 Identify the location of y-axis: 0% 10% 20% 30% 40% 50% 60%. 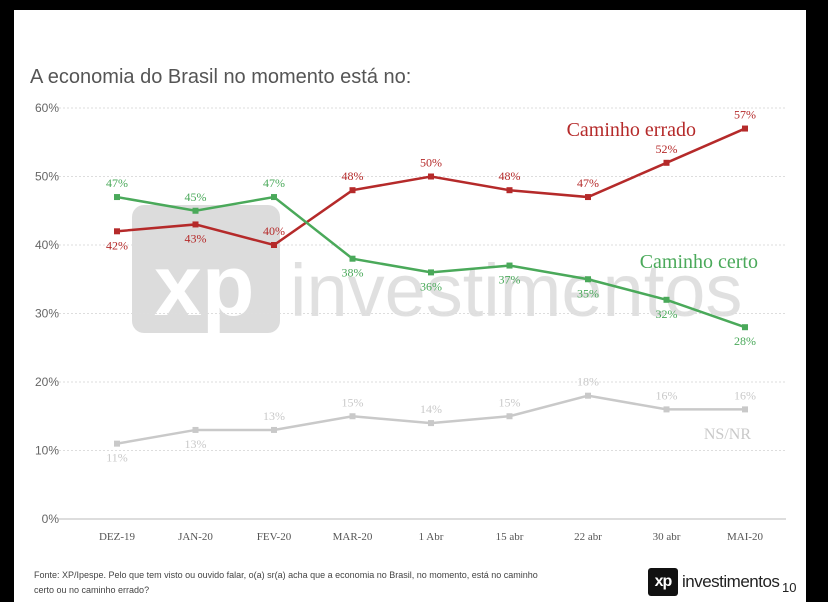
(47, 313).